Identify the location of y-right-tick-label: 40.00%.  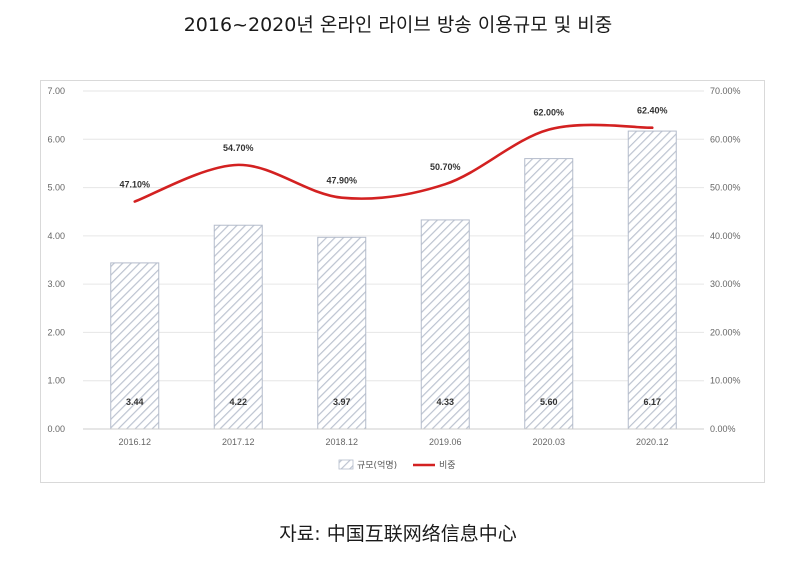
(725, 236).